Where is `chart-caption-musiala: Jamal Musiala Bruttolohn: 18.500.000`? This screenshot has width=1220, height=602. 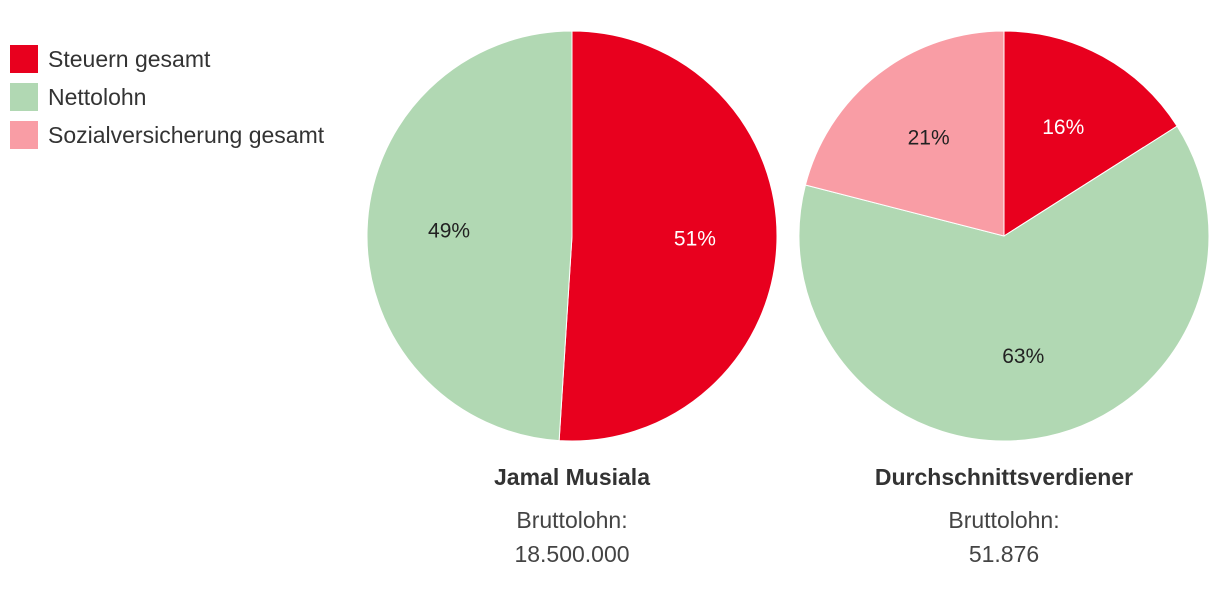
chart-caption-musiala: Jamal Musiala Bruttolohn: 18.500.000 is located at coordinates (572, 517).